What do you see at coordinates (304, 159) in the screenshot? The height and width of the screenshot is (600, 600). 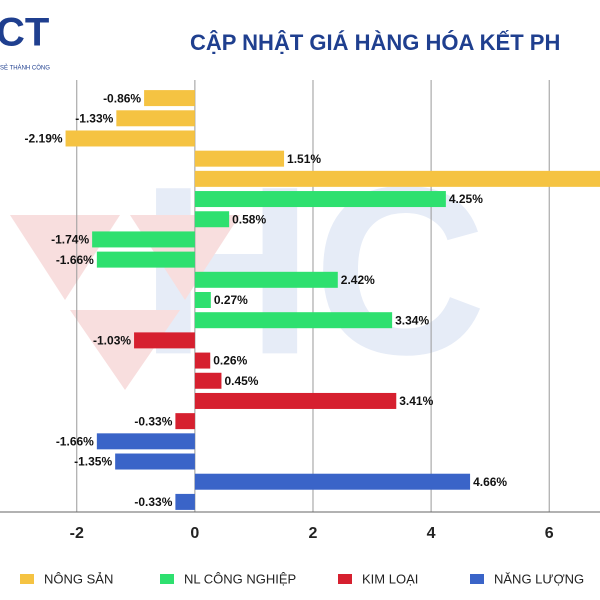 I see `value-label: 1.51%` at bounding box center [304, 159].